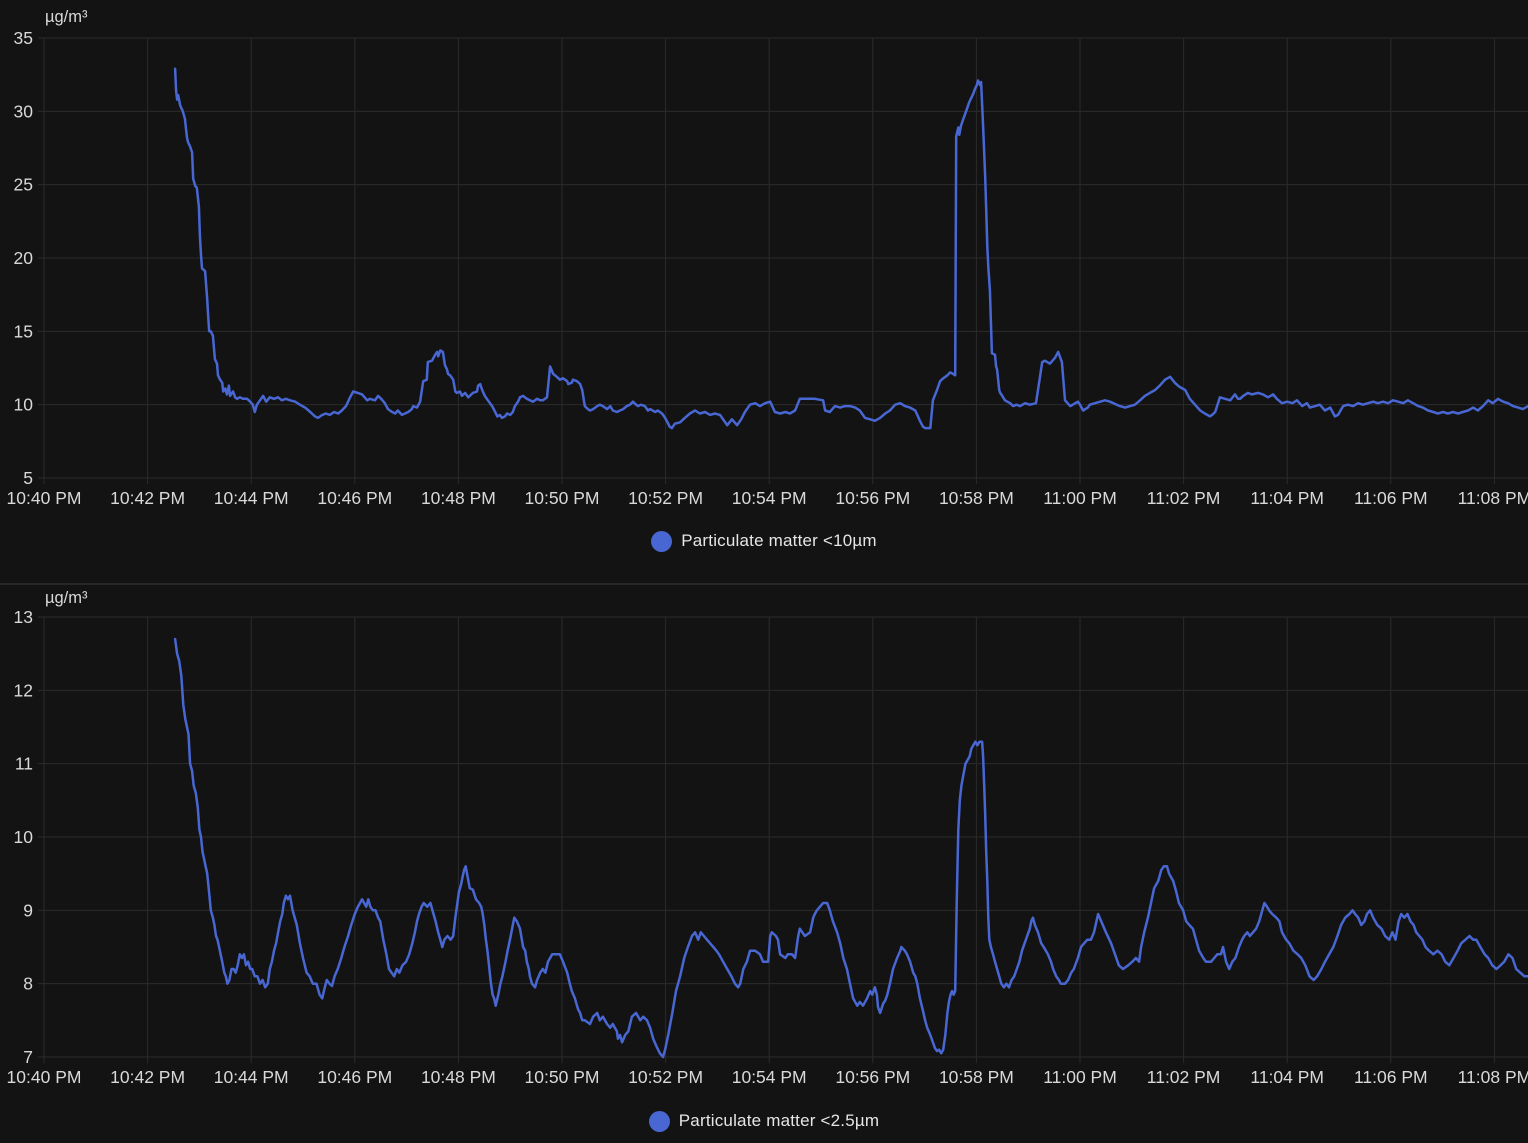  I want to click on y-tick-label: 8, so click(28, 984).